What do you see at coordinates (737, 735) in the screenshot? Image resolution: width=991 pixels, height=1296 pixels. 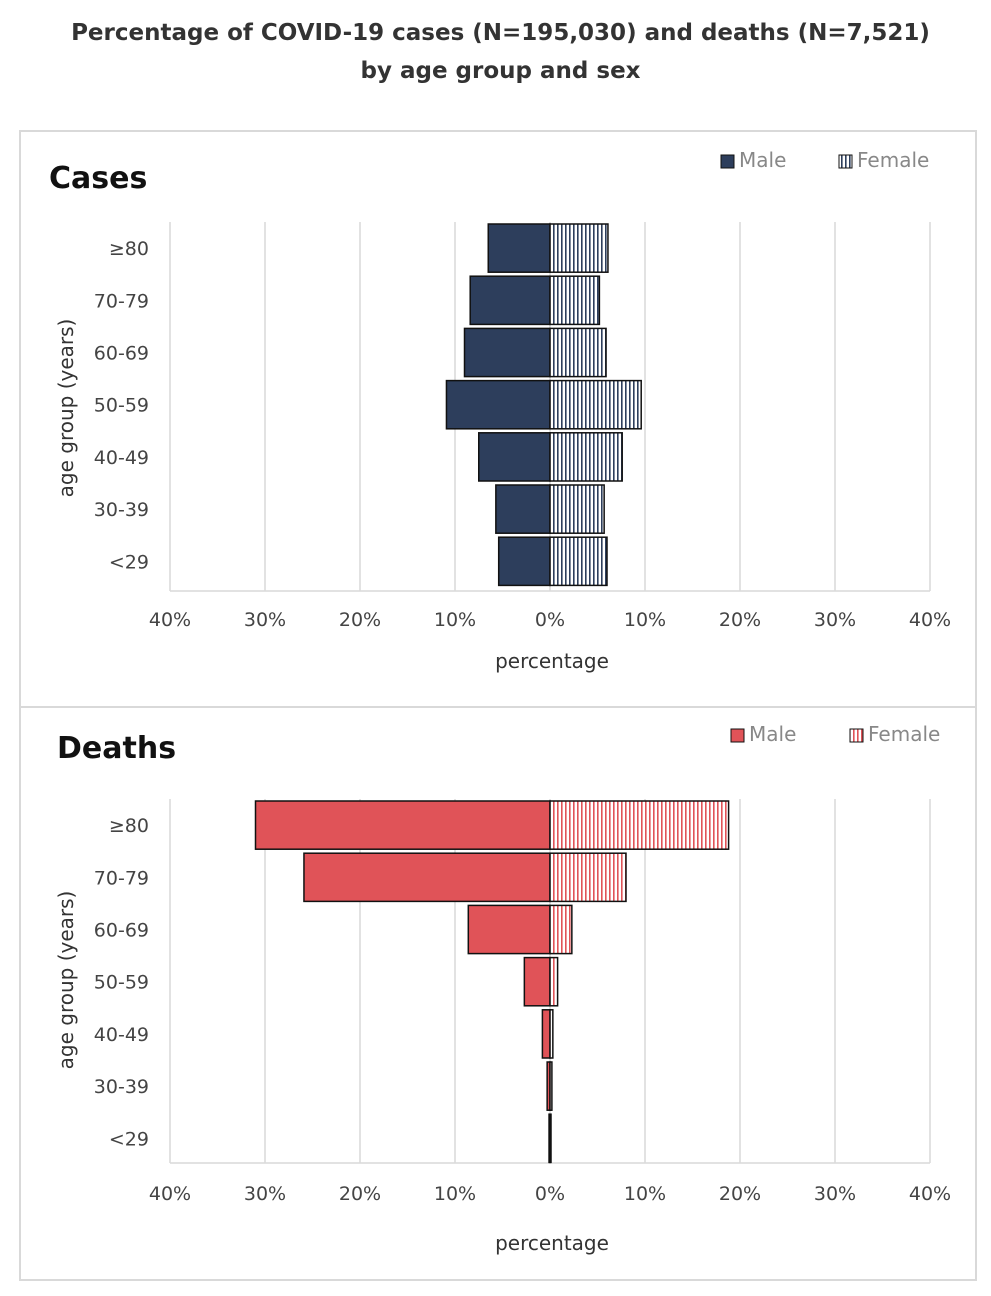 I see `deaths-legend-male-swatch` at bounding box center [737, 735].